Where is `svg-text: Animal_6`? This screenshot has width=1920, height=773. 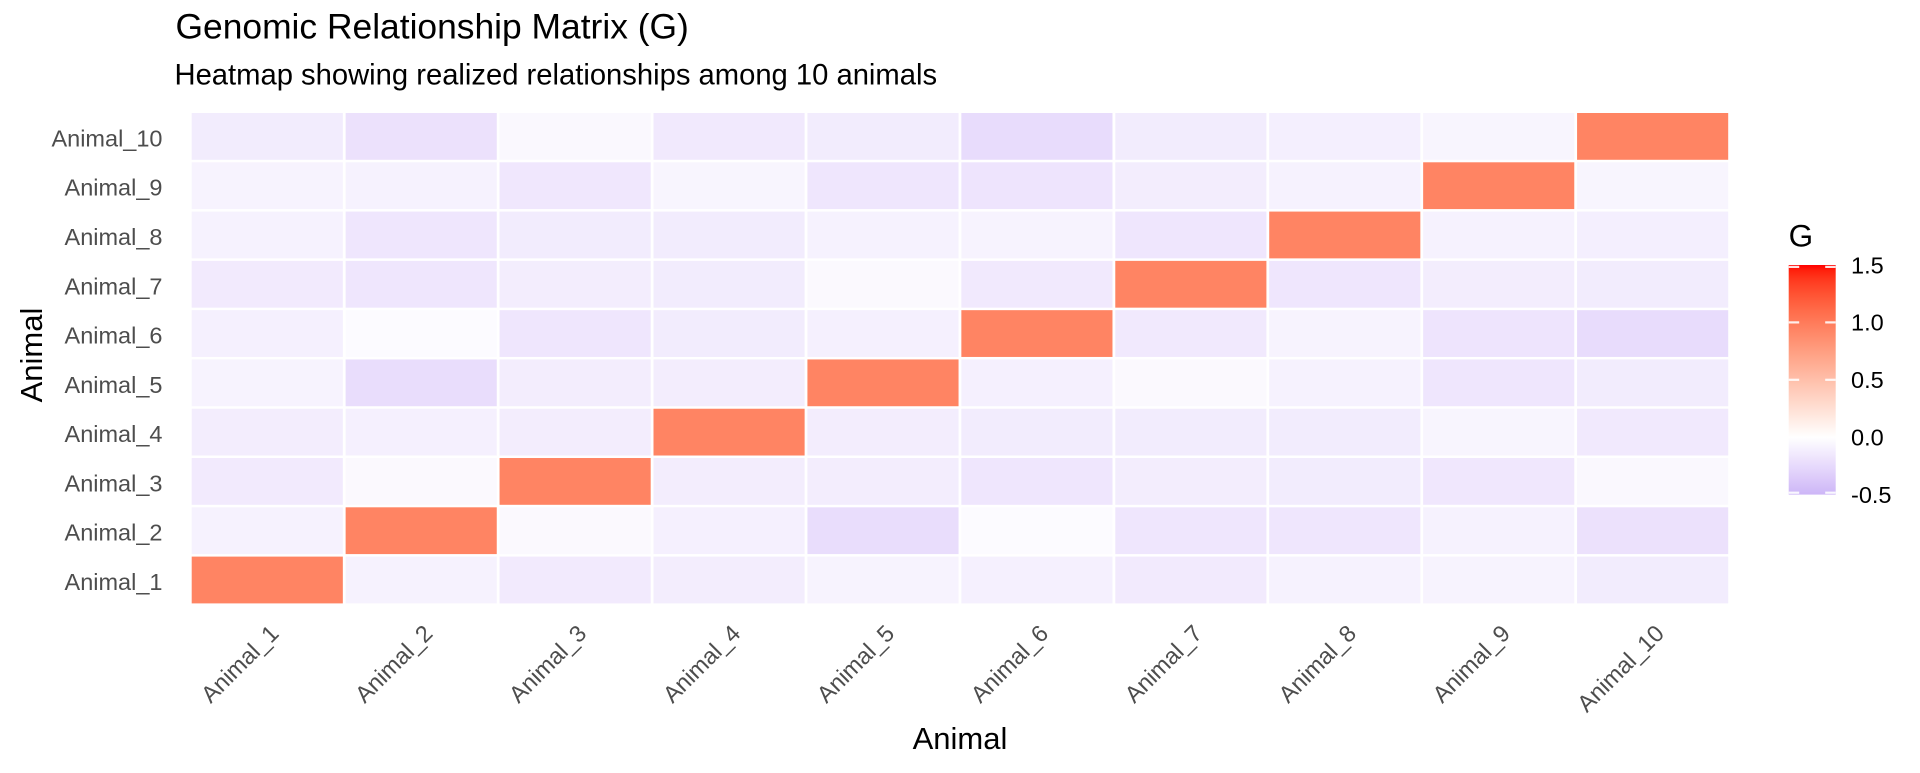 svg-text: Animal_6 is located at coordinates (114, 336).